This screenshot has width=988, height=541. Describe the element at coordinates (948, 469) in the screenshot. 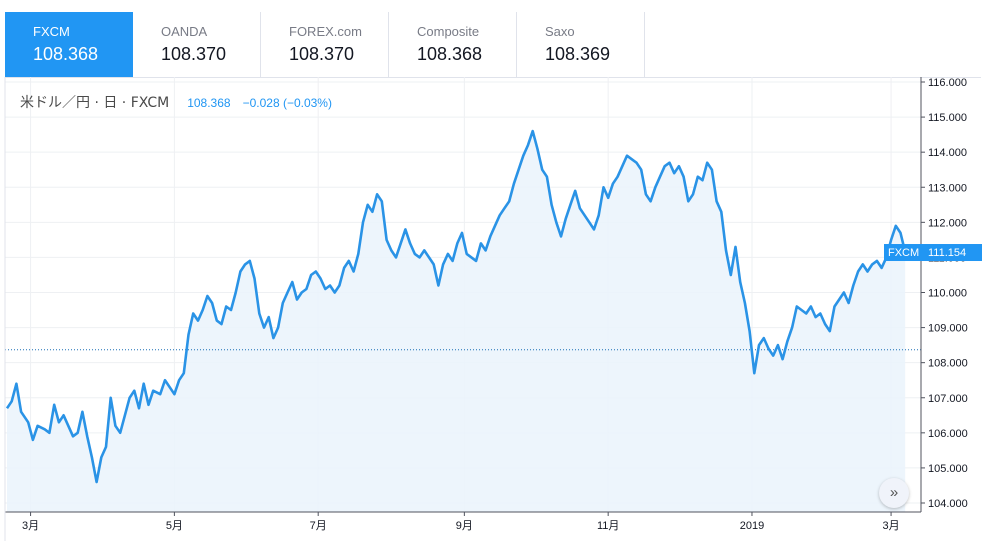

I see `y-tick-label: 105.000` at that location.